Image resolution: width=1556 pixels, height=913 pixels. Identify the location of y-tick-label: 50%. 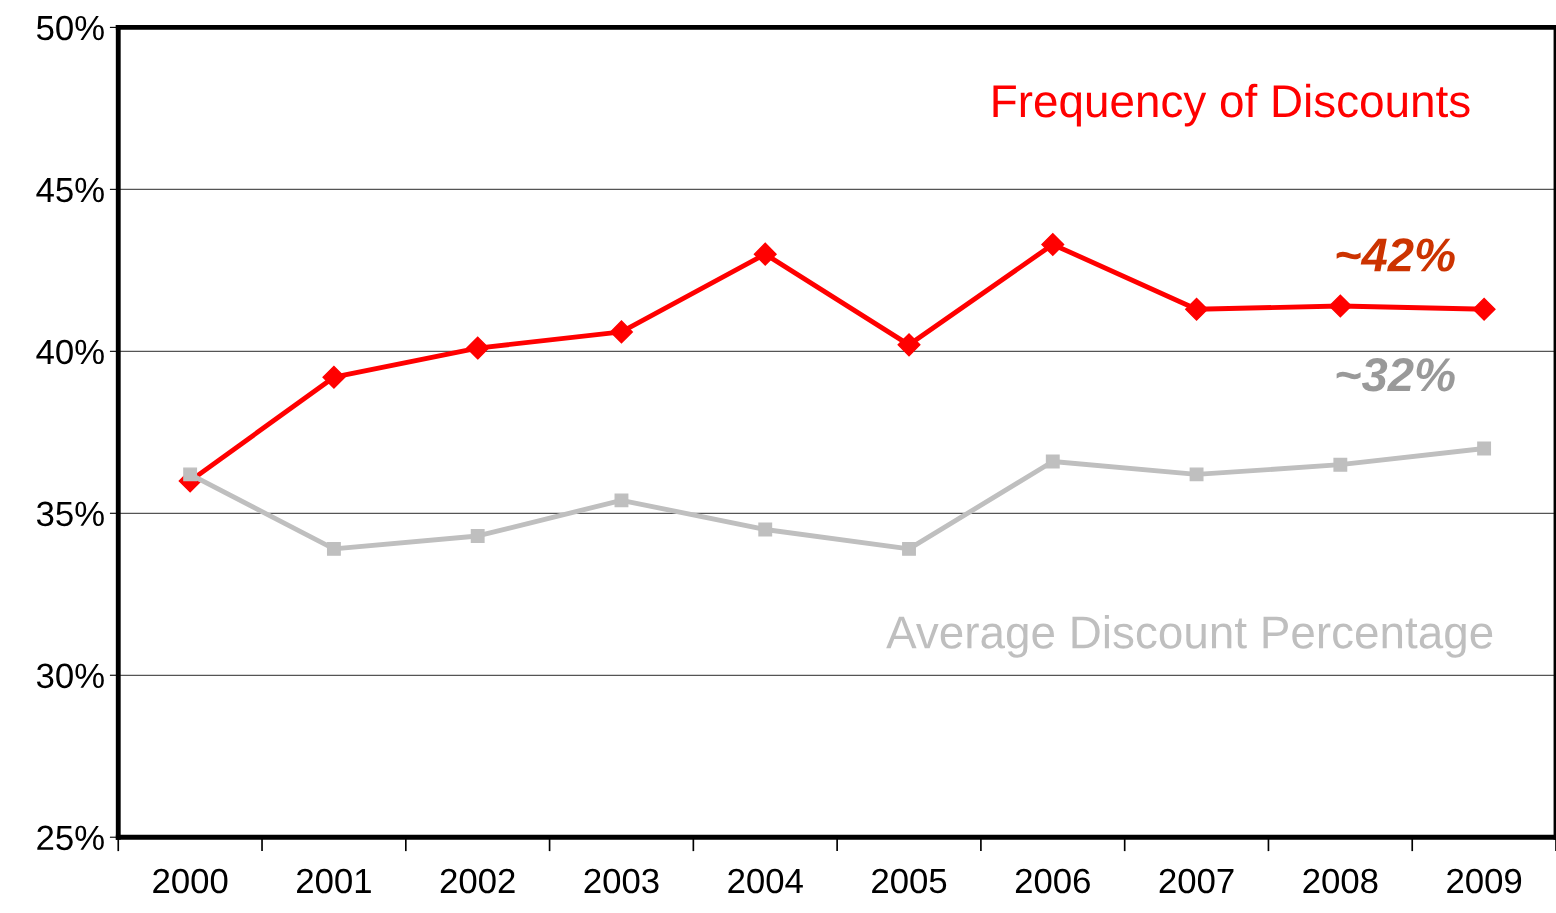
(70, 28).